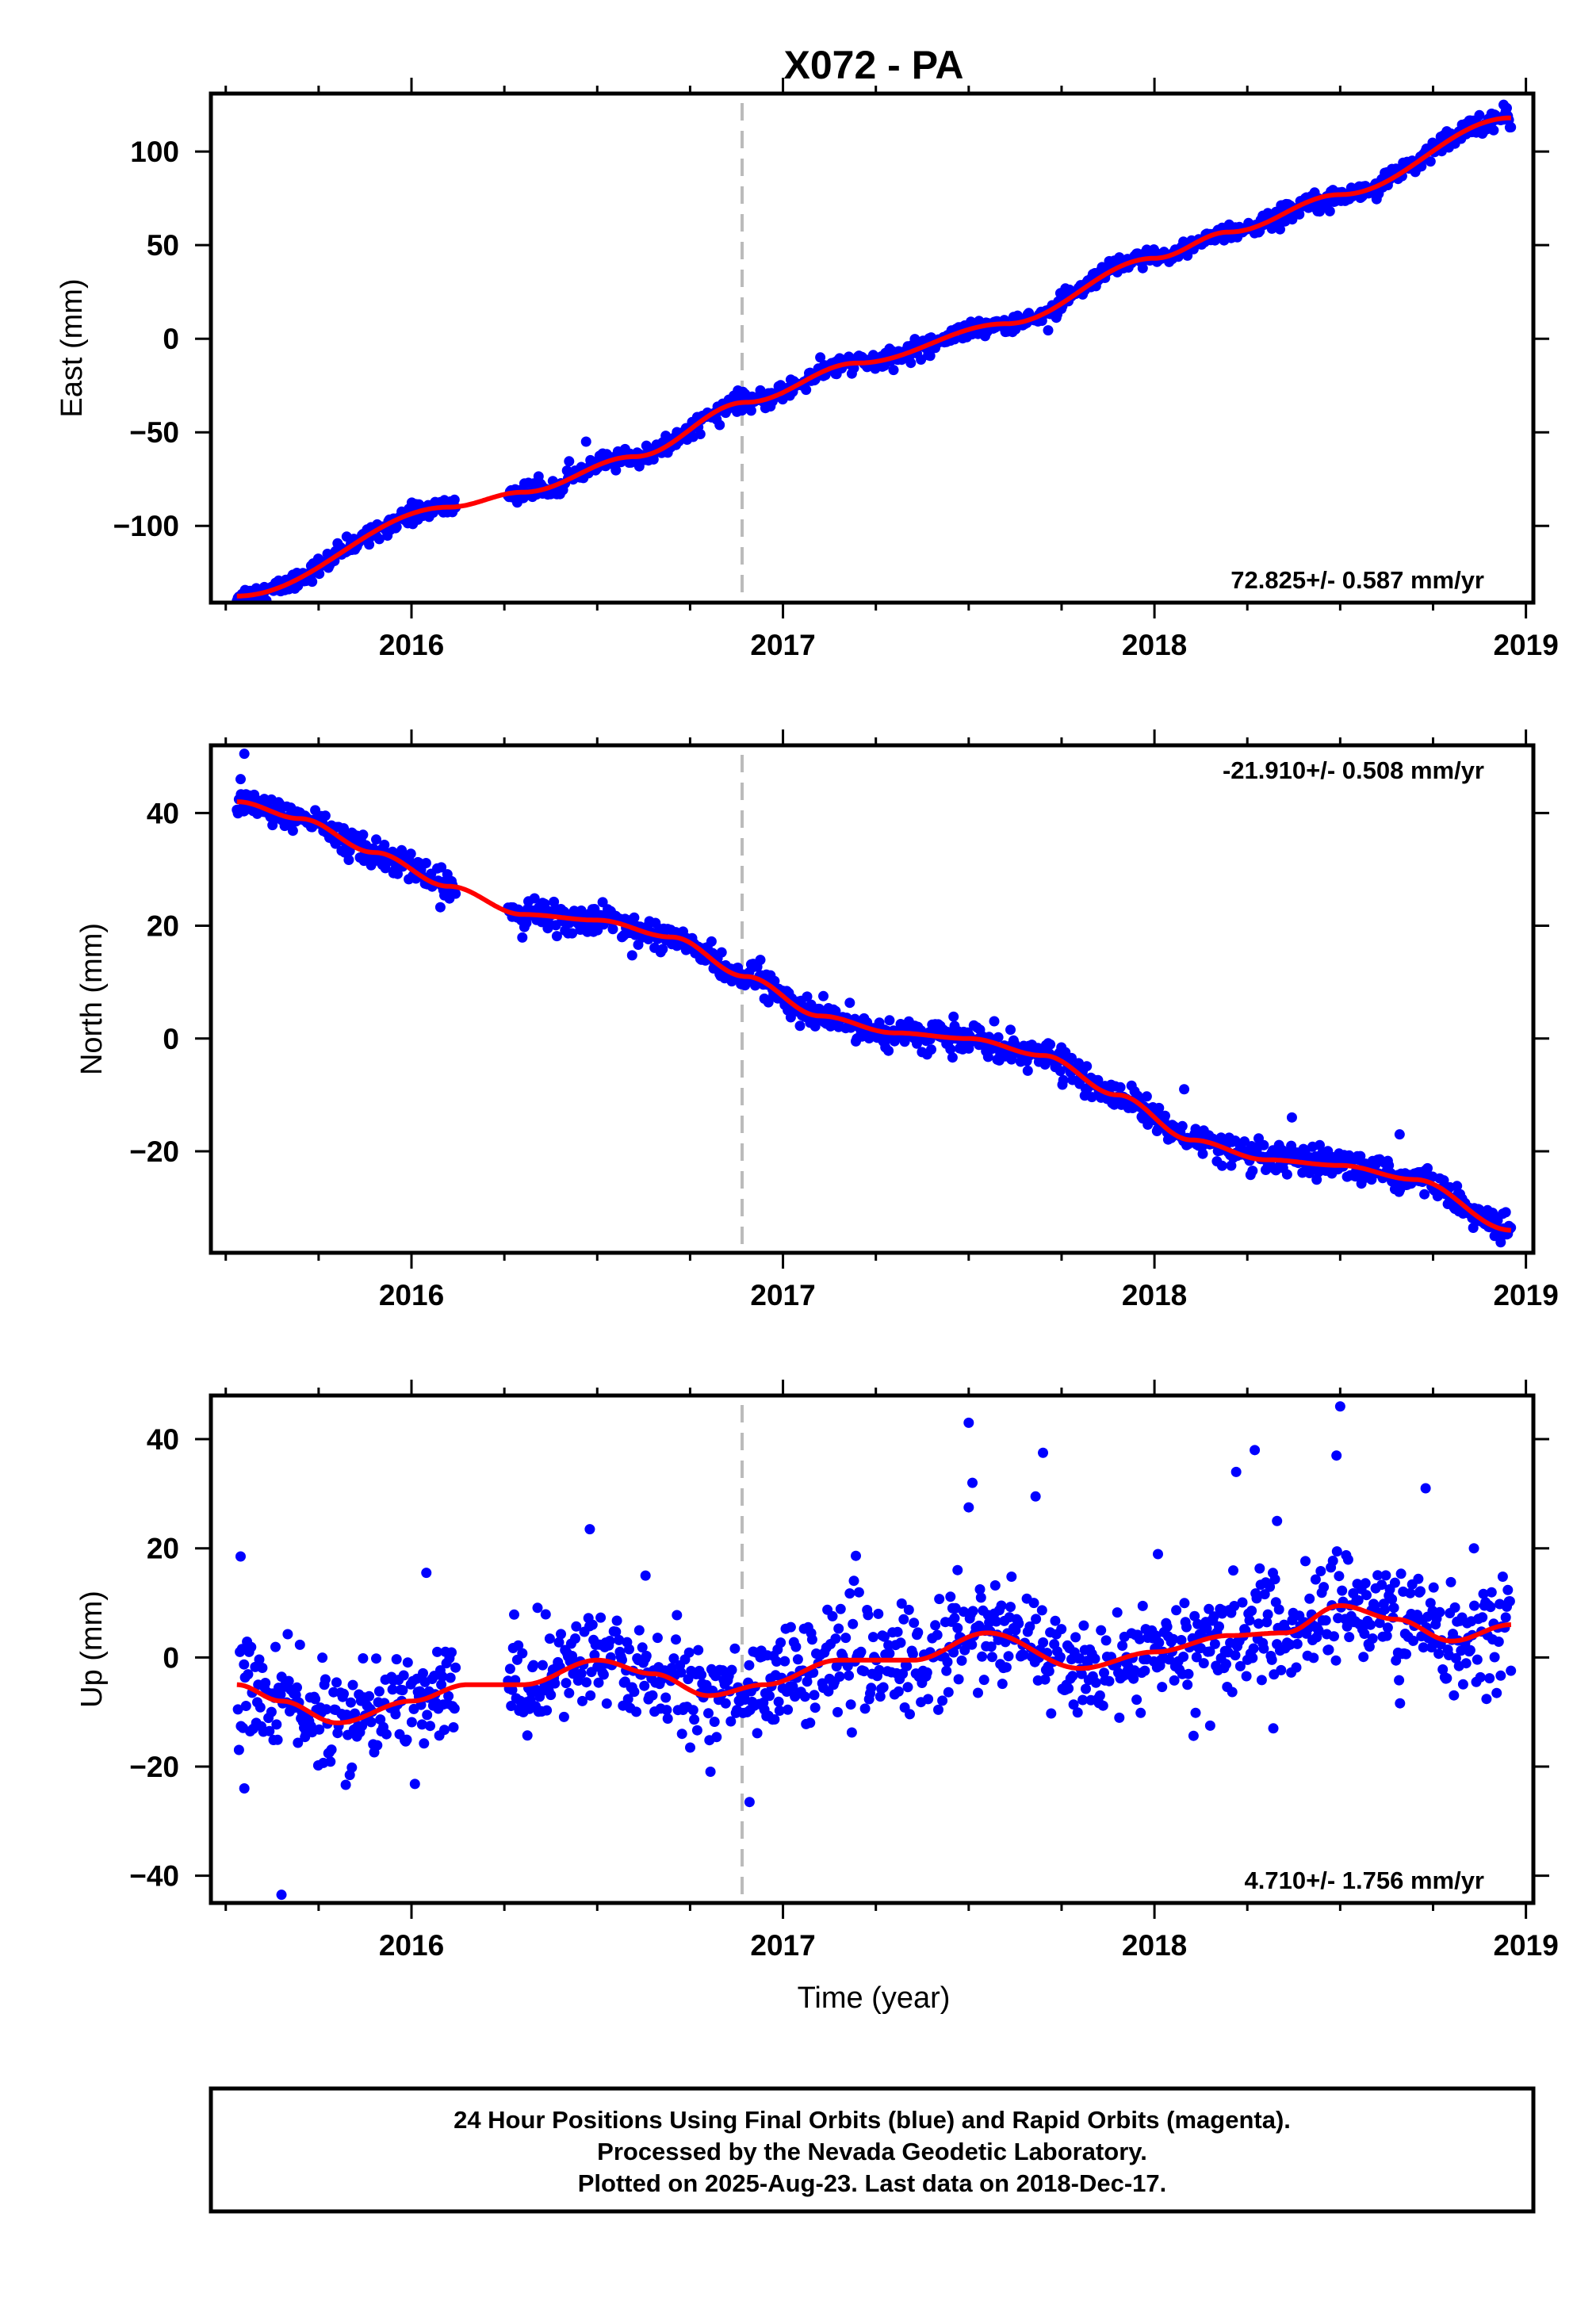  I want to click on y-axis-title: East (mm), so click(72, 347).